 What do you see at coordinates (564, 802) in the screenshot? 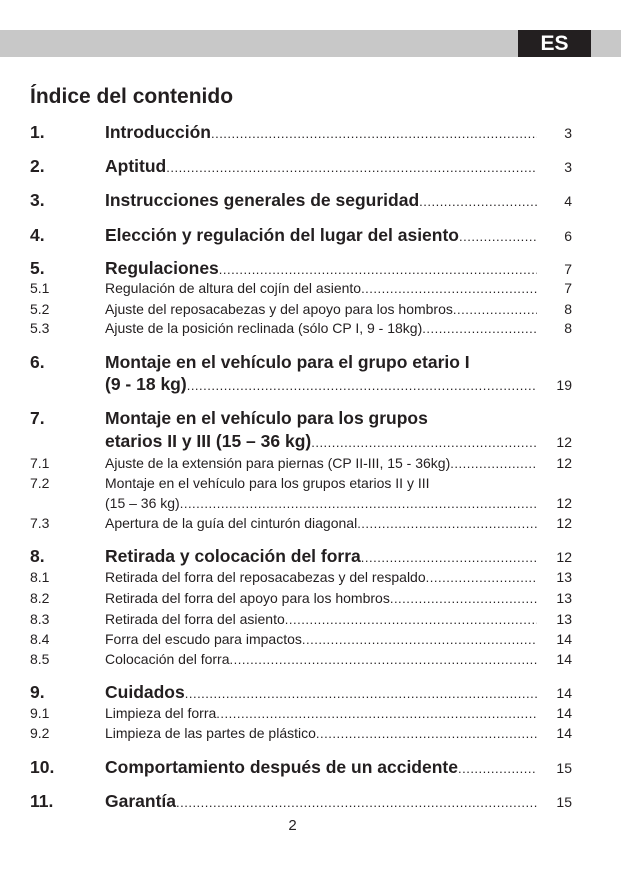
I see `entry-page: 15` at bounding box center [564, 802].